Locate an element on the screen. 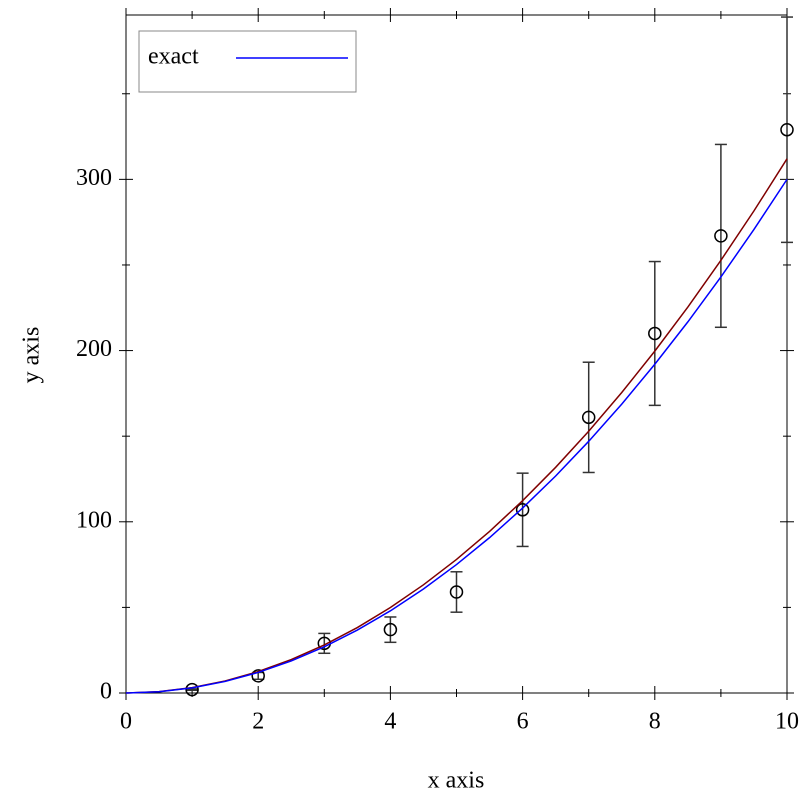 The height and width of the screenshot is (812, 812). x-tick-label: 2 is located at coordinates (258, 722).